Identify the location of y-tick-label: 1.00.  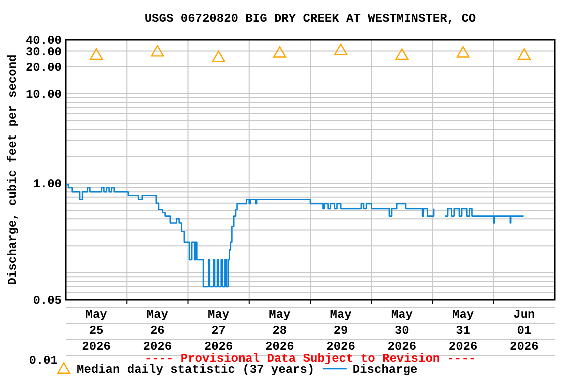
(47, 185).